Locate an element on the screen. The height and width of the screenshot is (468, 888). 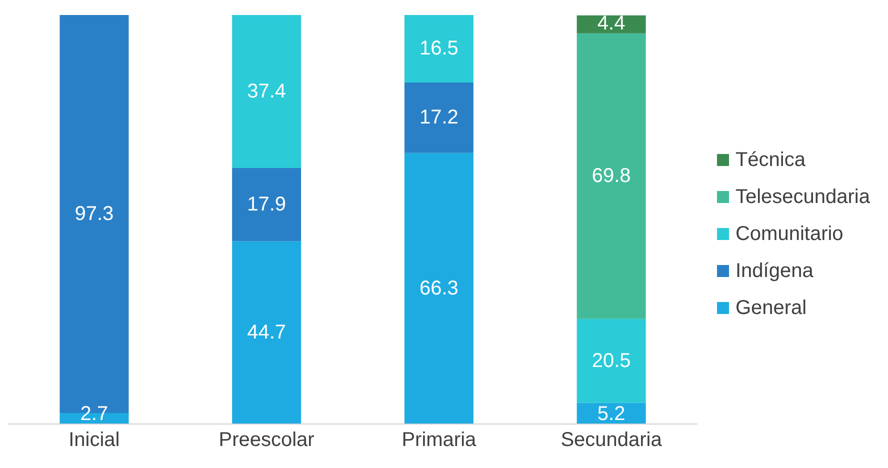
data-label: 37.4 is located at coordinates (266, 91).